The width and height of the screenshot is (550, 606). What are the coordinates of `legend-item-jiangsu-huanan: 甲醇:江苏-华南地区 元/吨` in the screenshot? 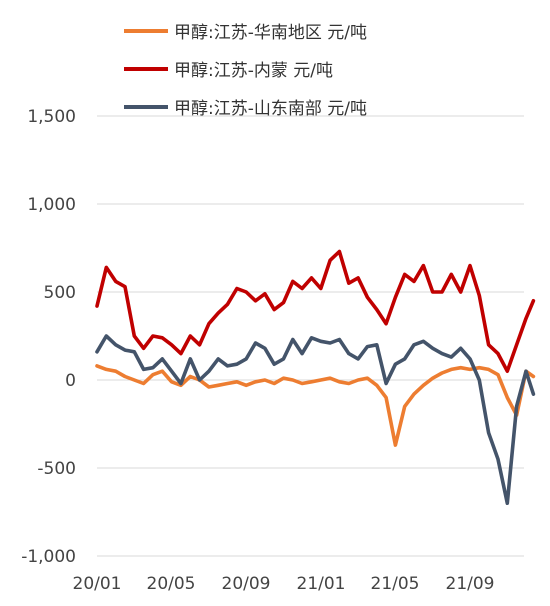 It's located at (245, 33).